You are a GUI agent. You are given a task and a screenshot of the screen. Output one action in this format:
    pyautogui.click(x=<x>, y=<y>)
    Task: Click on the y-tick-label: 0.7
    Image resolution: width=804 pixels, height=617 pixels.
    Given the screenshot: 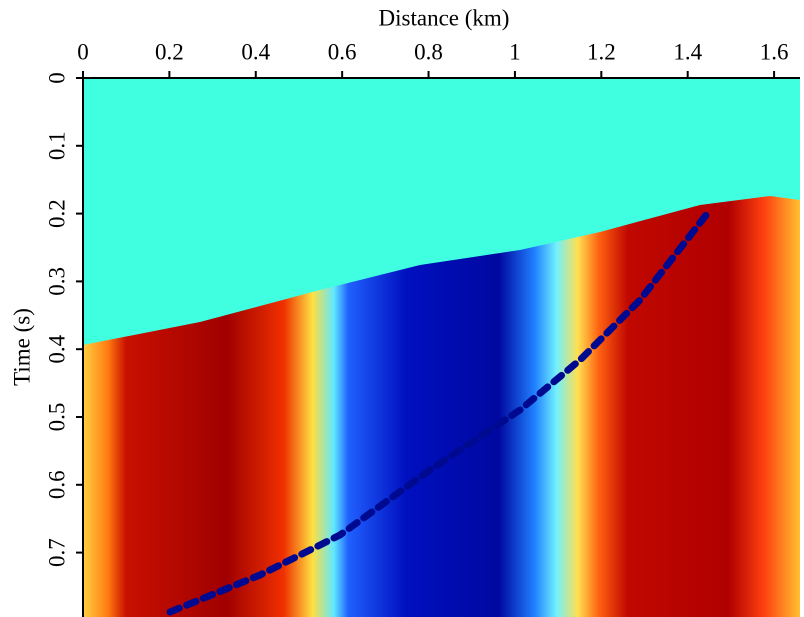 What is the action you would take?
    pyautogui.click(x=56, y=552)
    